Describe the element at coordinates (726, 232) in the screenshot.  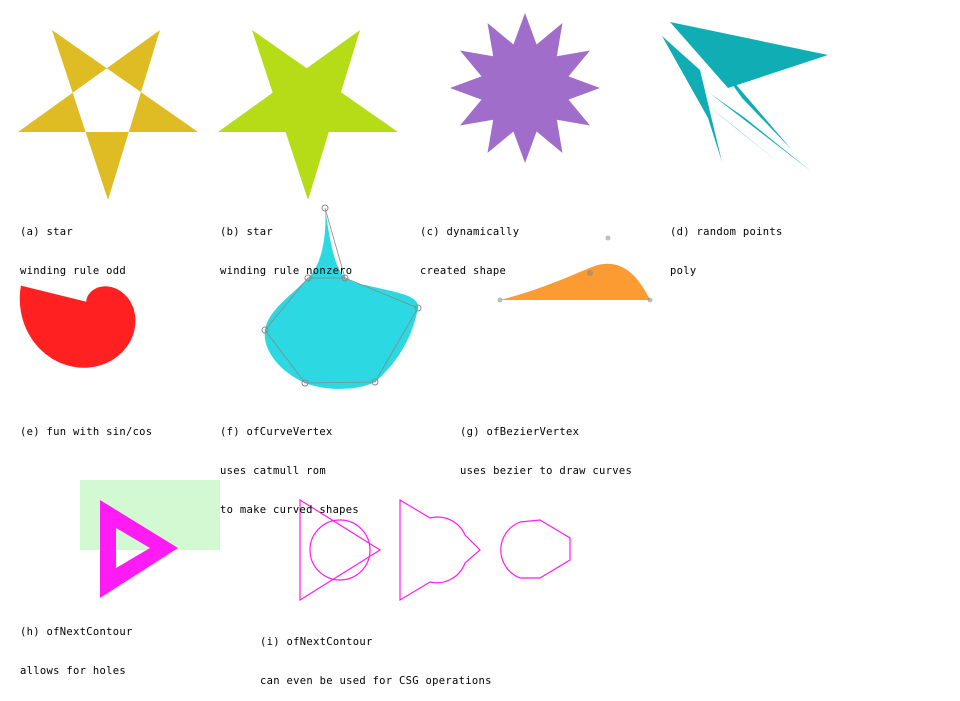
I see `caption-d-line-1: (d) random points` at that location.